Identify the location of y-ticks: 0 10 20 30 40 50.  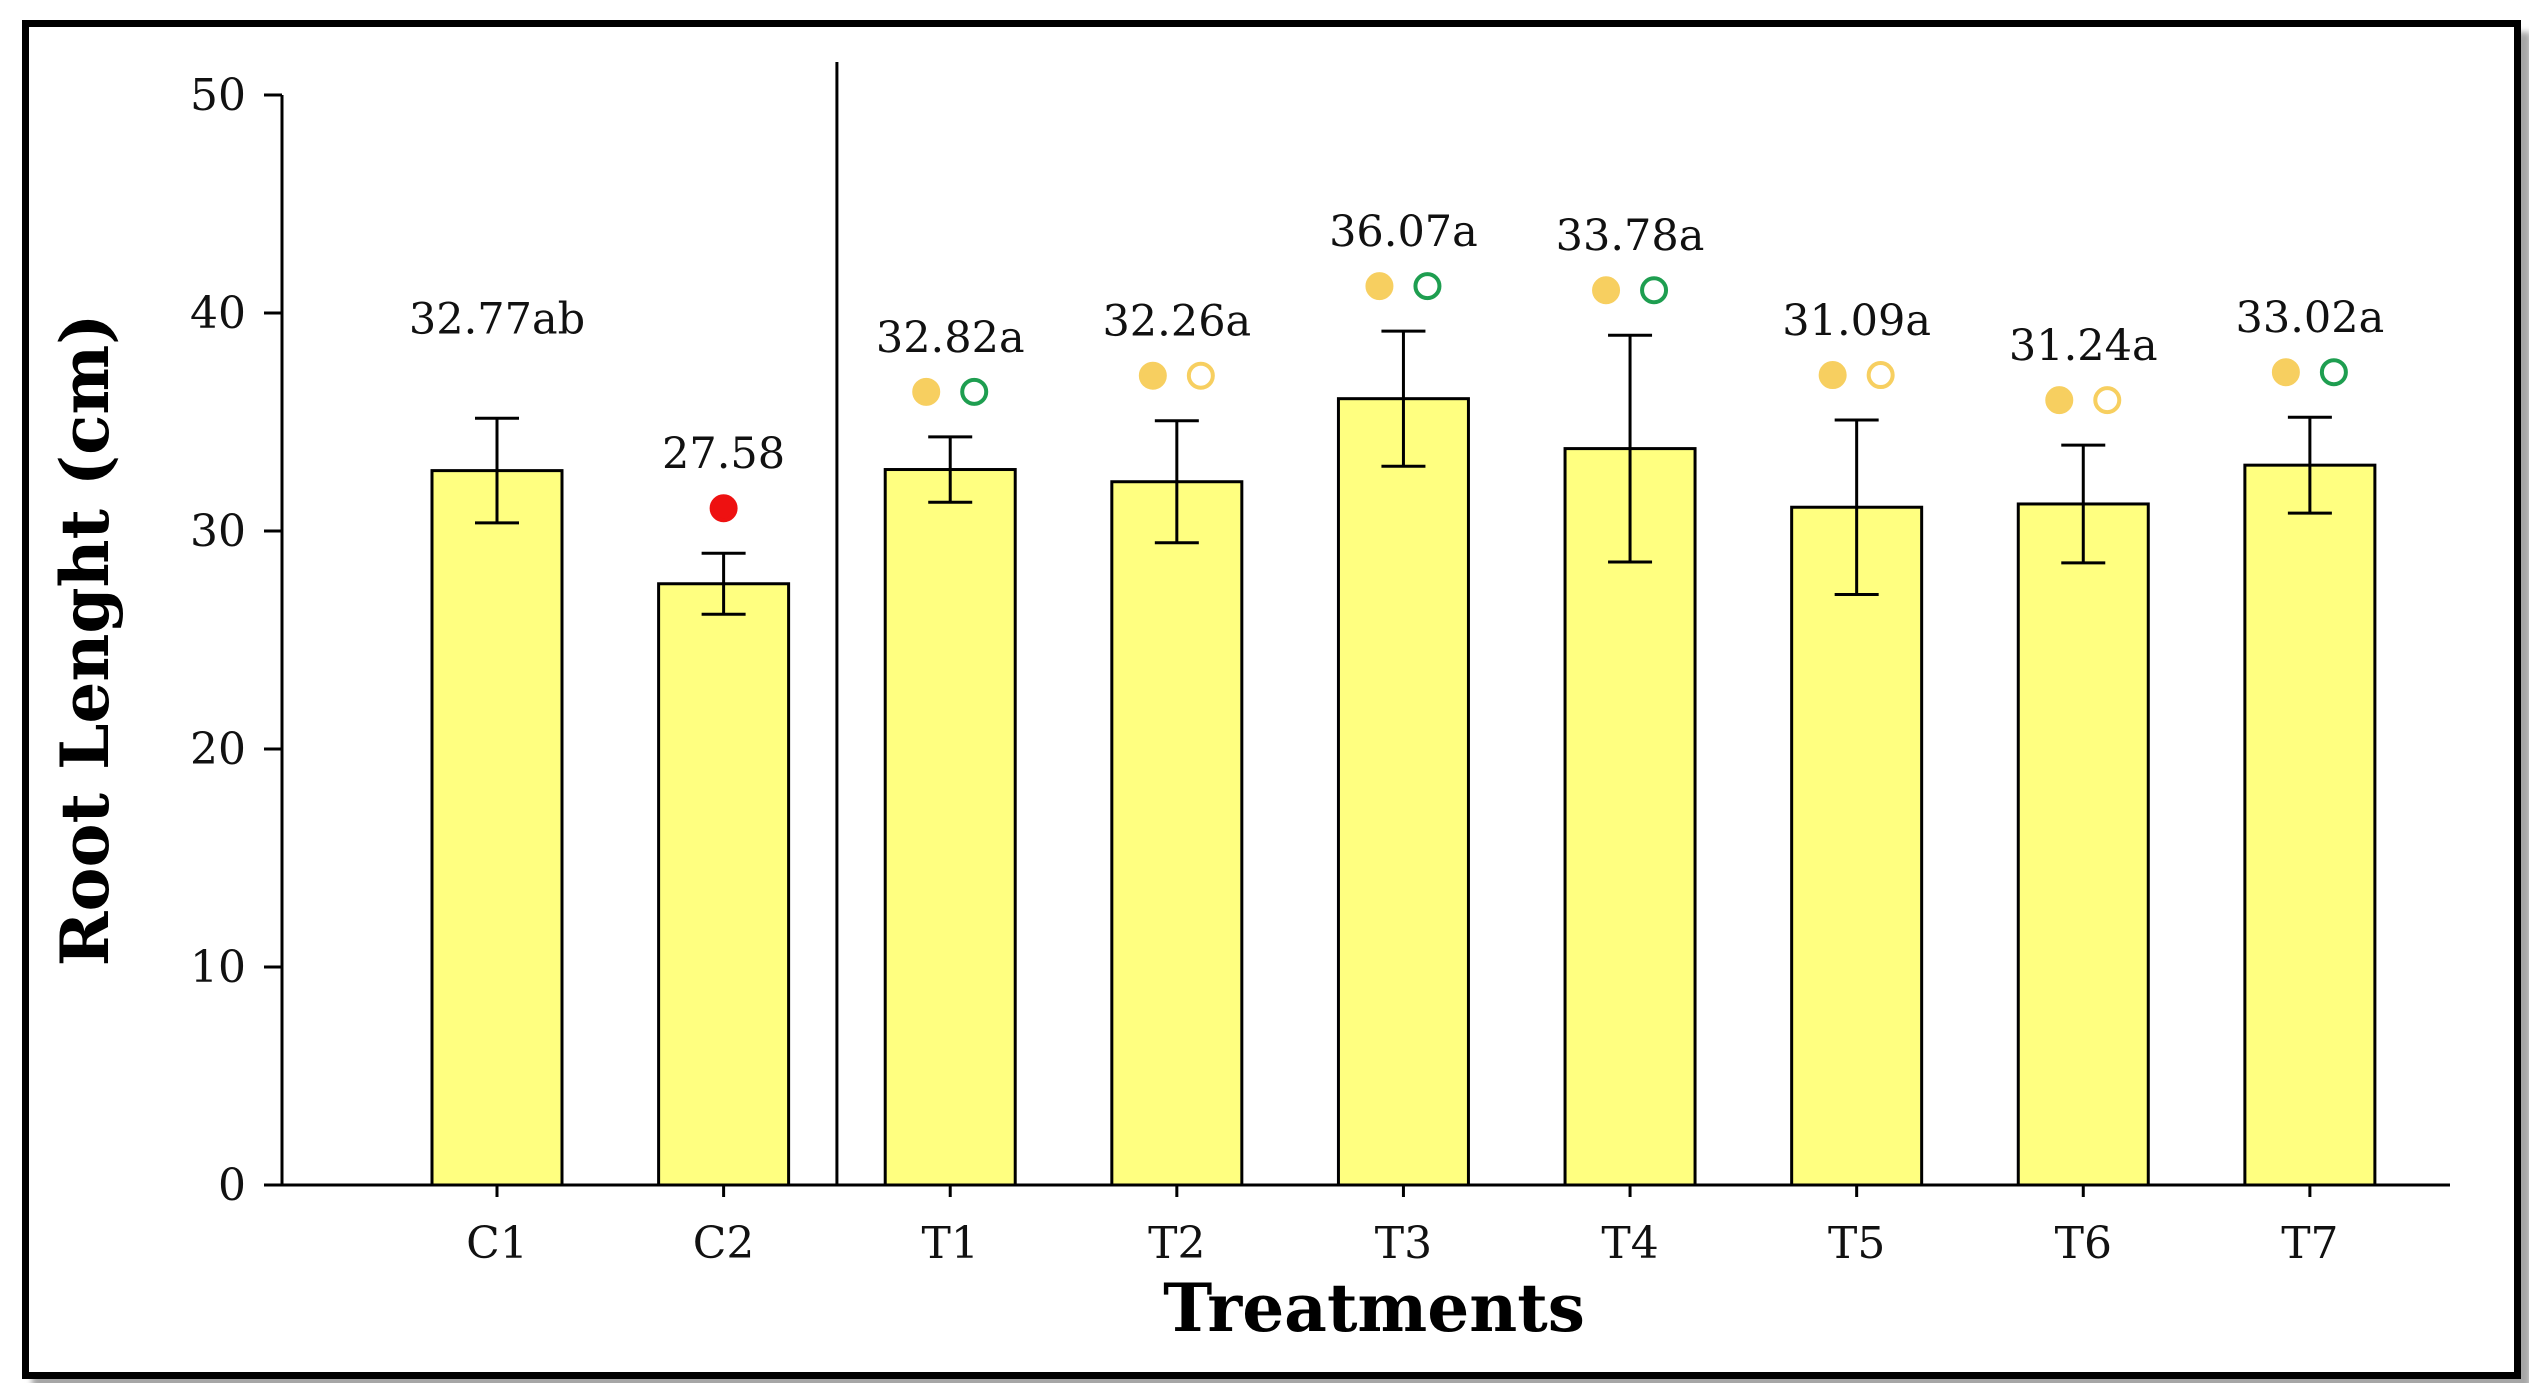
(236, 640).